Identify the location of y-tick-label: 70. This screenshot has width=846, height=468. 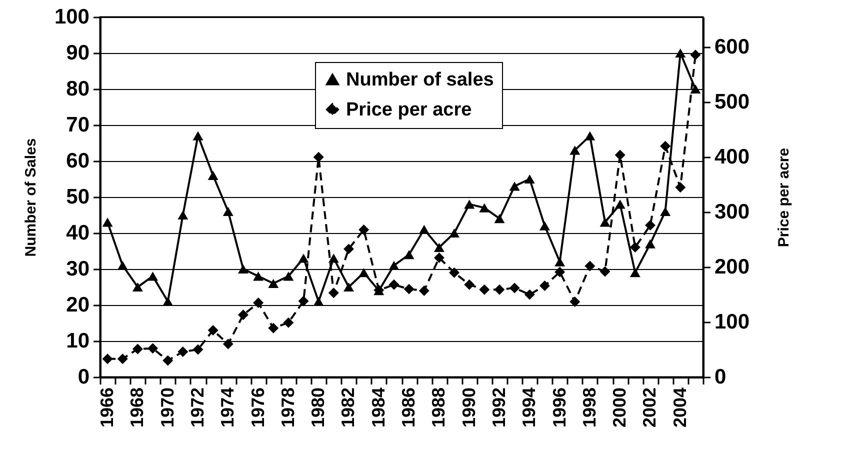
(78, 125).